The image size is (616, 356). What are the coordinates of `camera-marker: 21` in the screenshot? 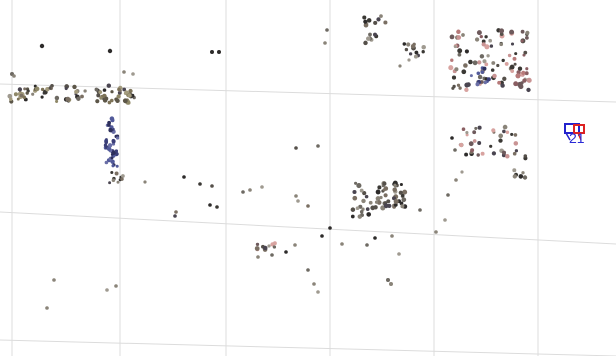 It's located at (574, 134).